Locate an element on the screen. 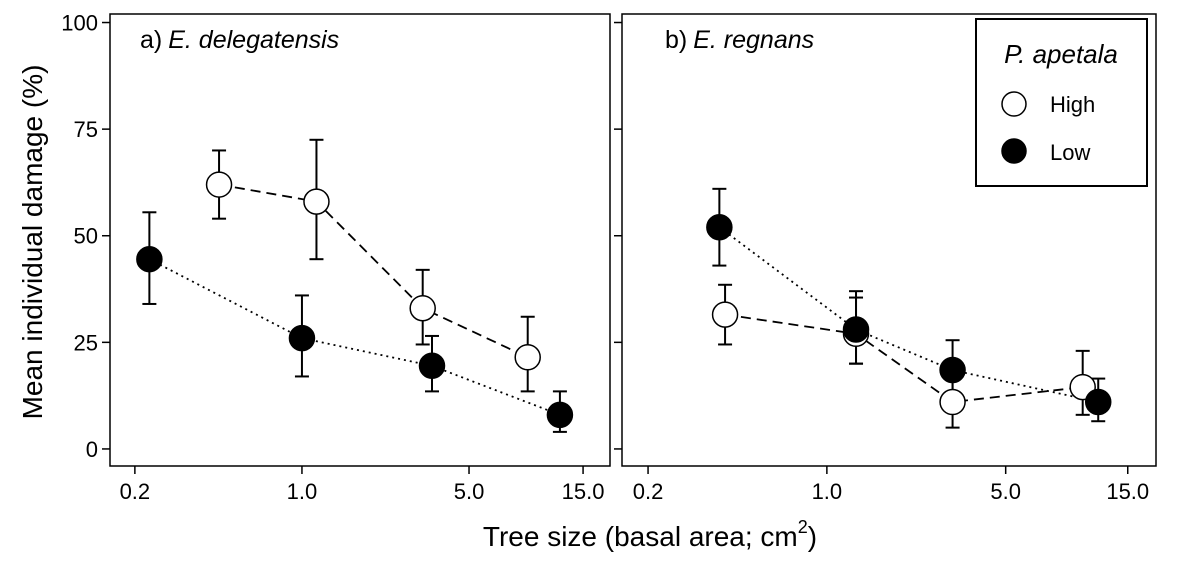 This screenshot has height=569, width=1200. panel-b-species: E. regnans is located at coordinates (753, 40).